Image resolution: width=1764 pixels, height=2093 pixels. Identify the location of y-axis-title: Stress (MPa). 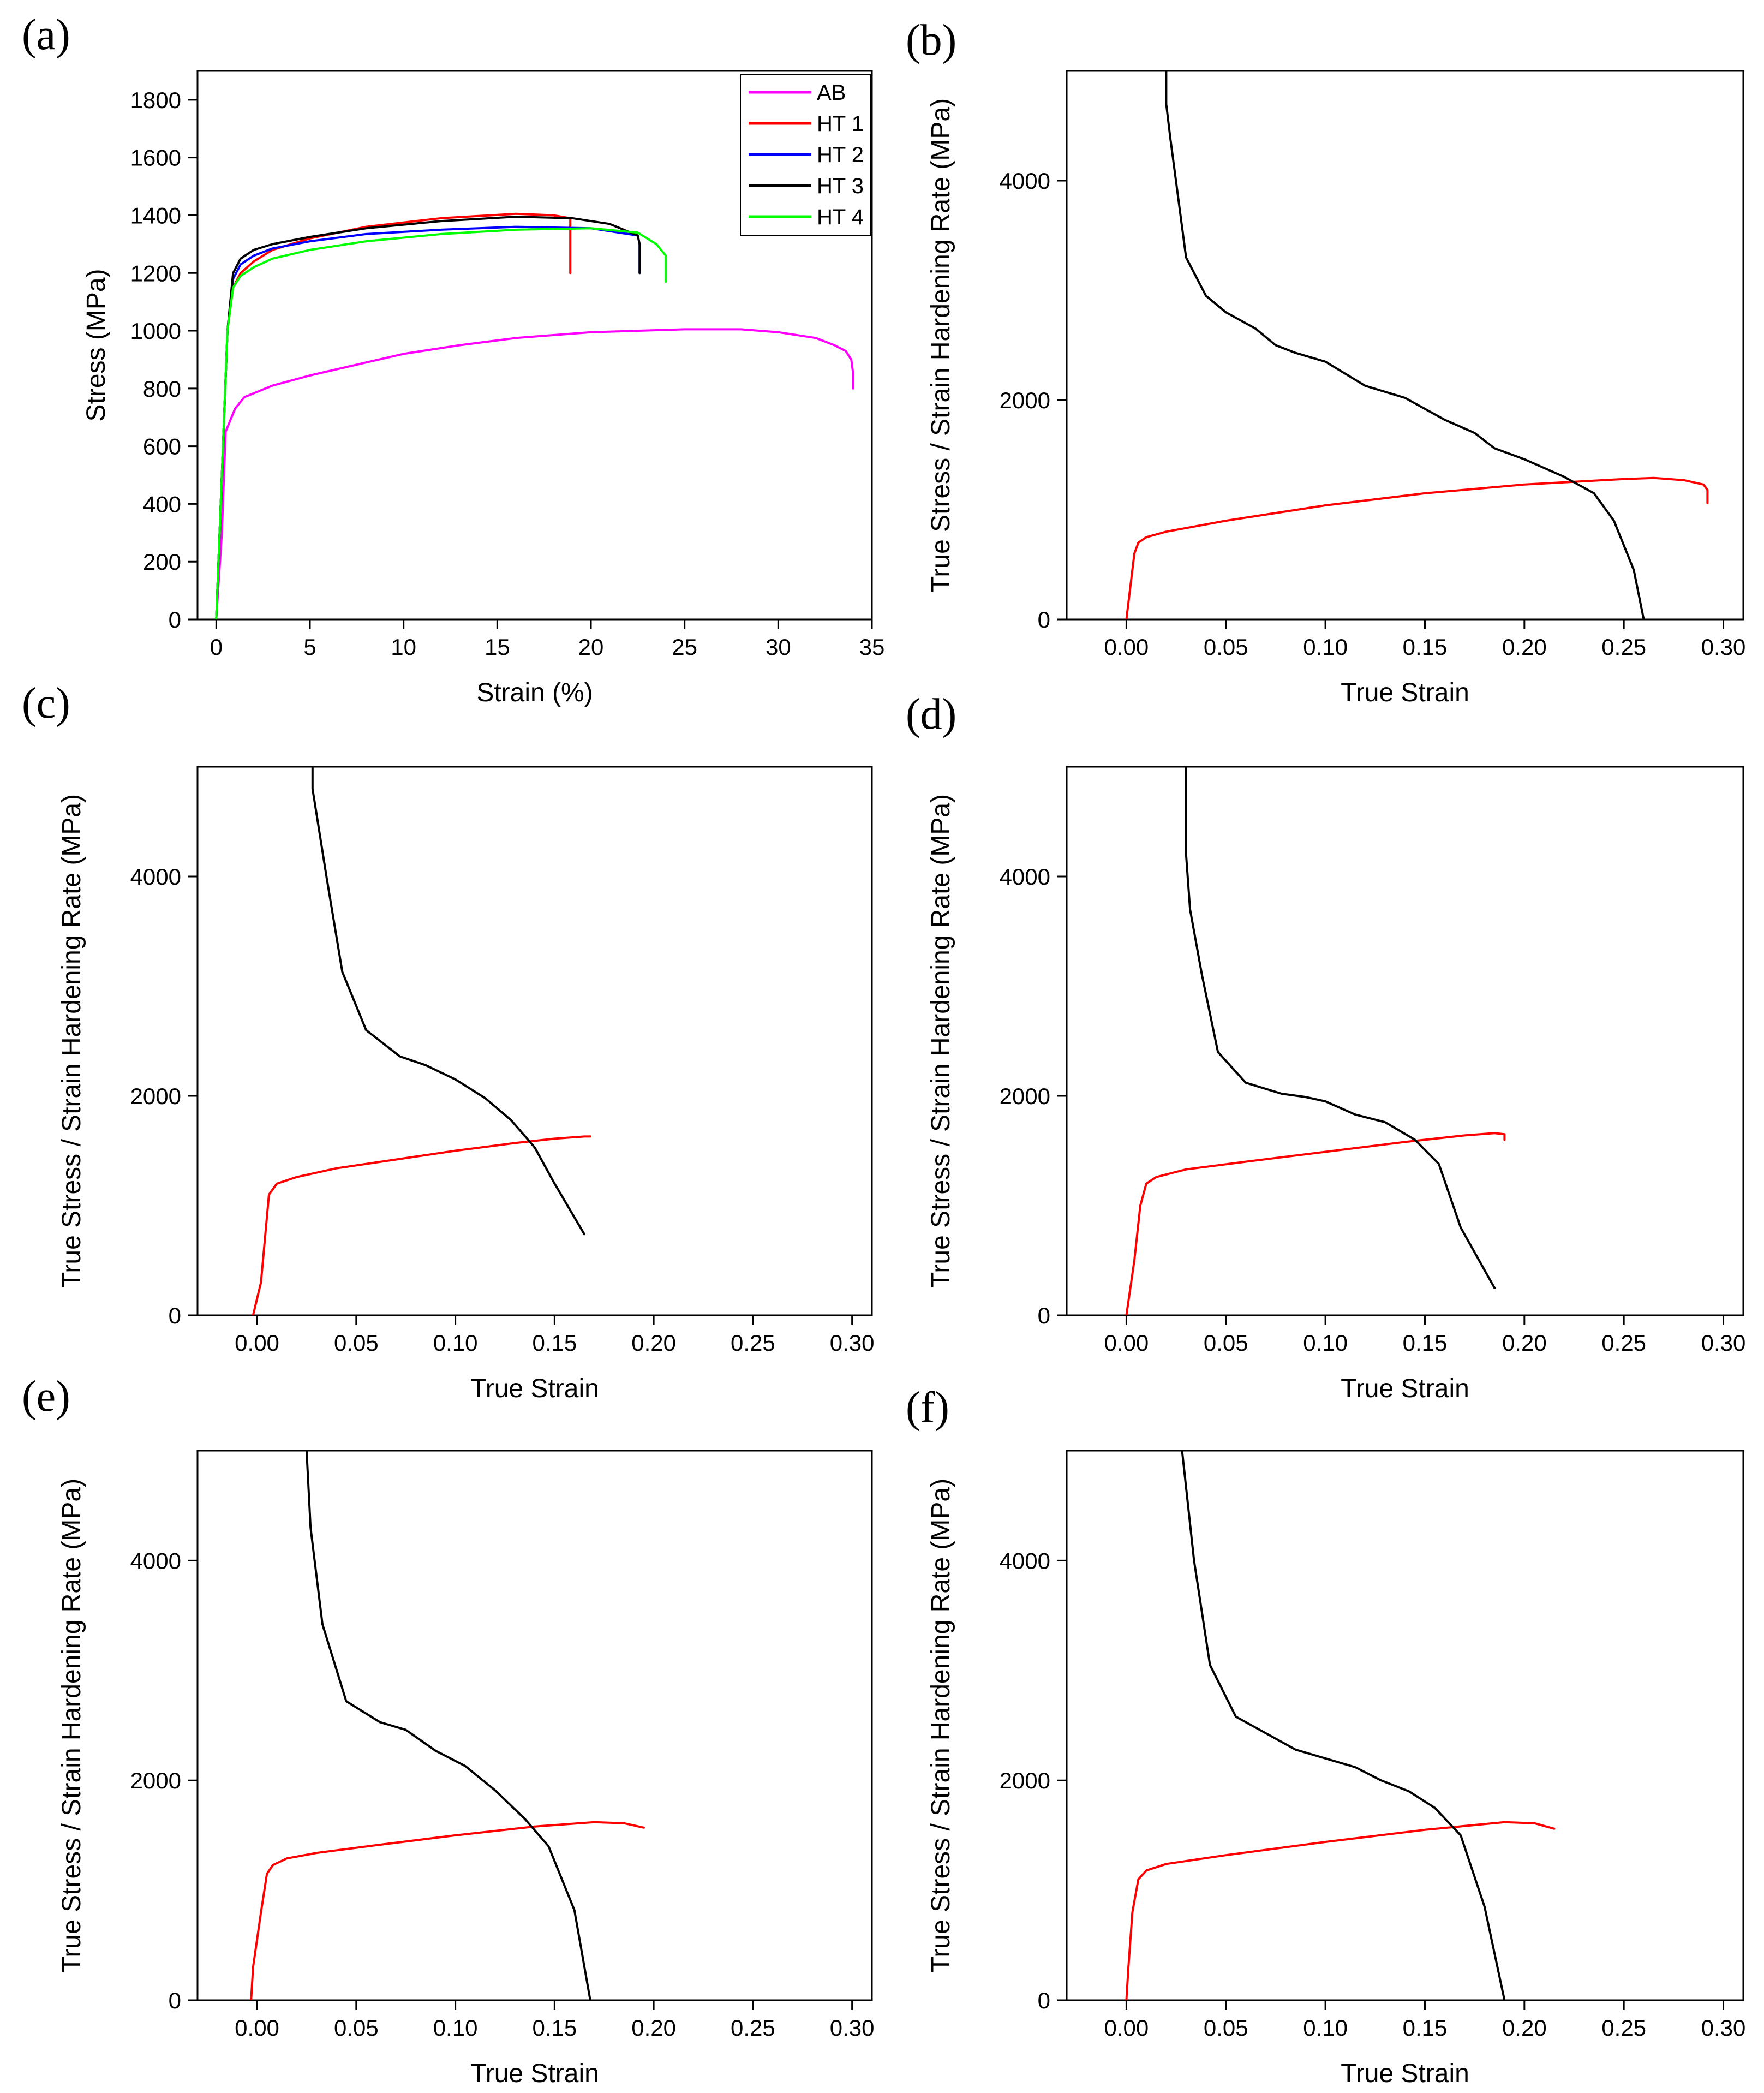
(96, 345).